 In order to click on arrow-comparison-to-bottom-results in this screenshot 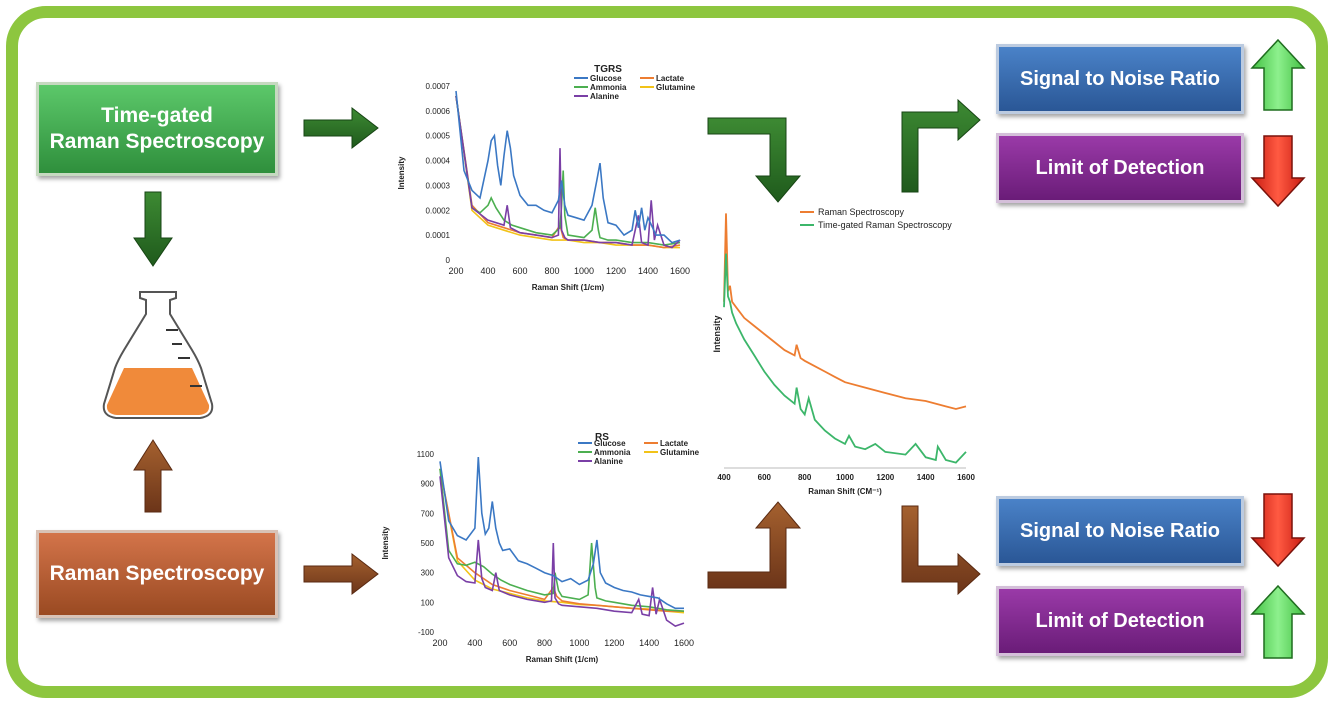, I will do `click(941, 550)`.